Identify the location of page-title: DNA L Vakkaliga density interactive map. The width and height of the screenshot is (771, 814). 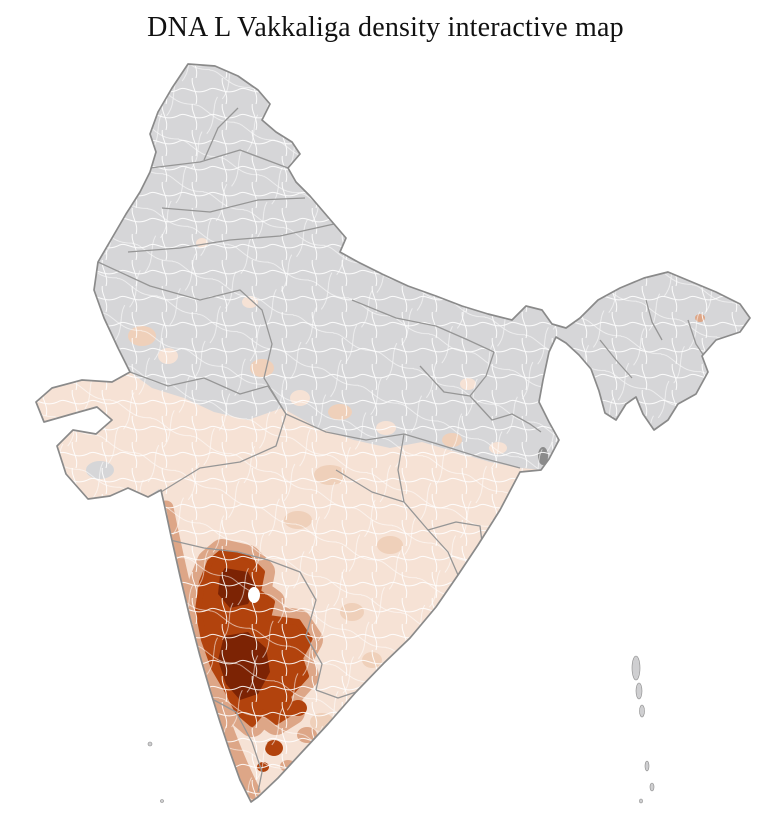
(385, 27).